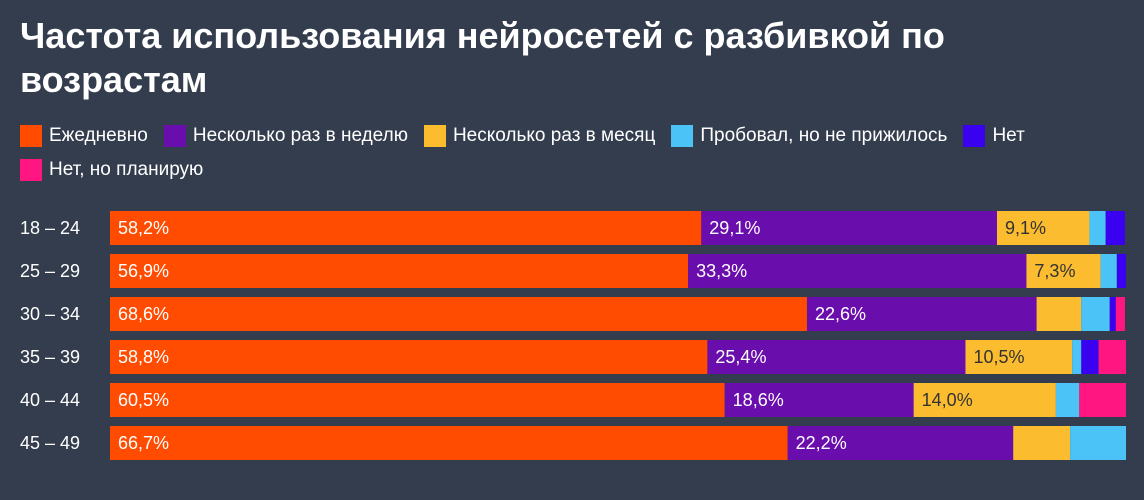 This screenshot has width=1144, height=500. I want to click on data-label: 22,2%, so click(821, 443).